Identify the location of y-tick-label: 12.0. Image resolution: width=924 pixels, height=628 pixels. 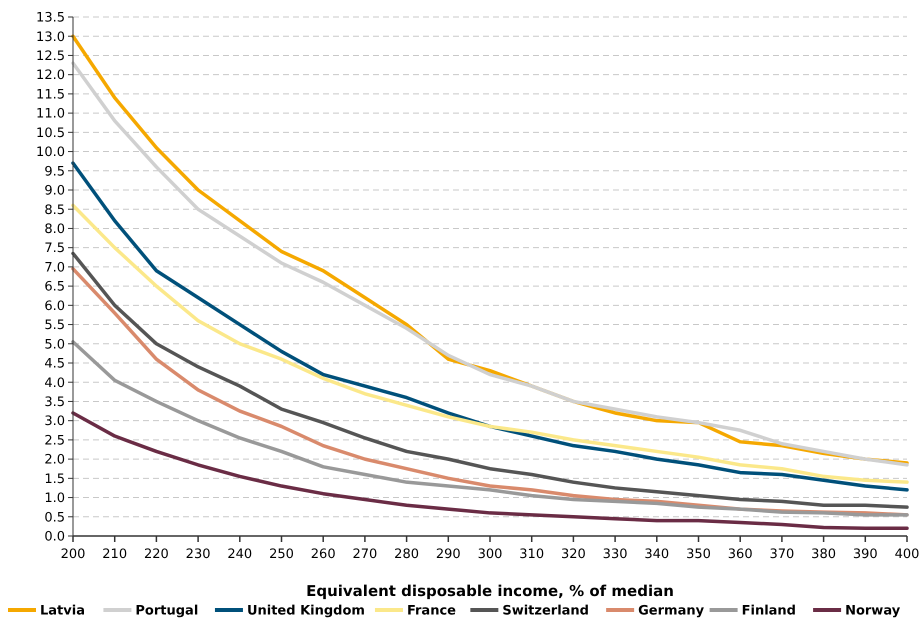
(50, 76).